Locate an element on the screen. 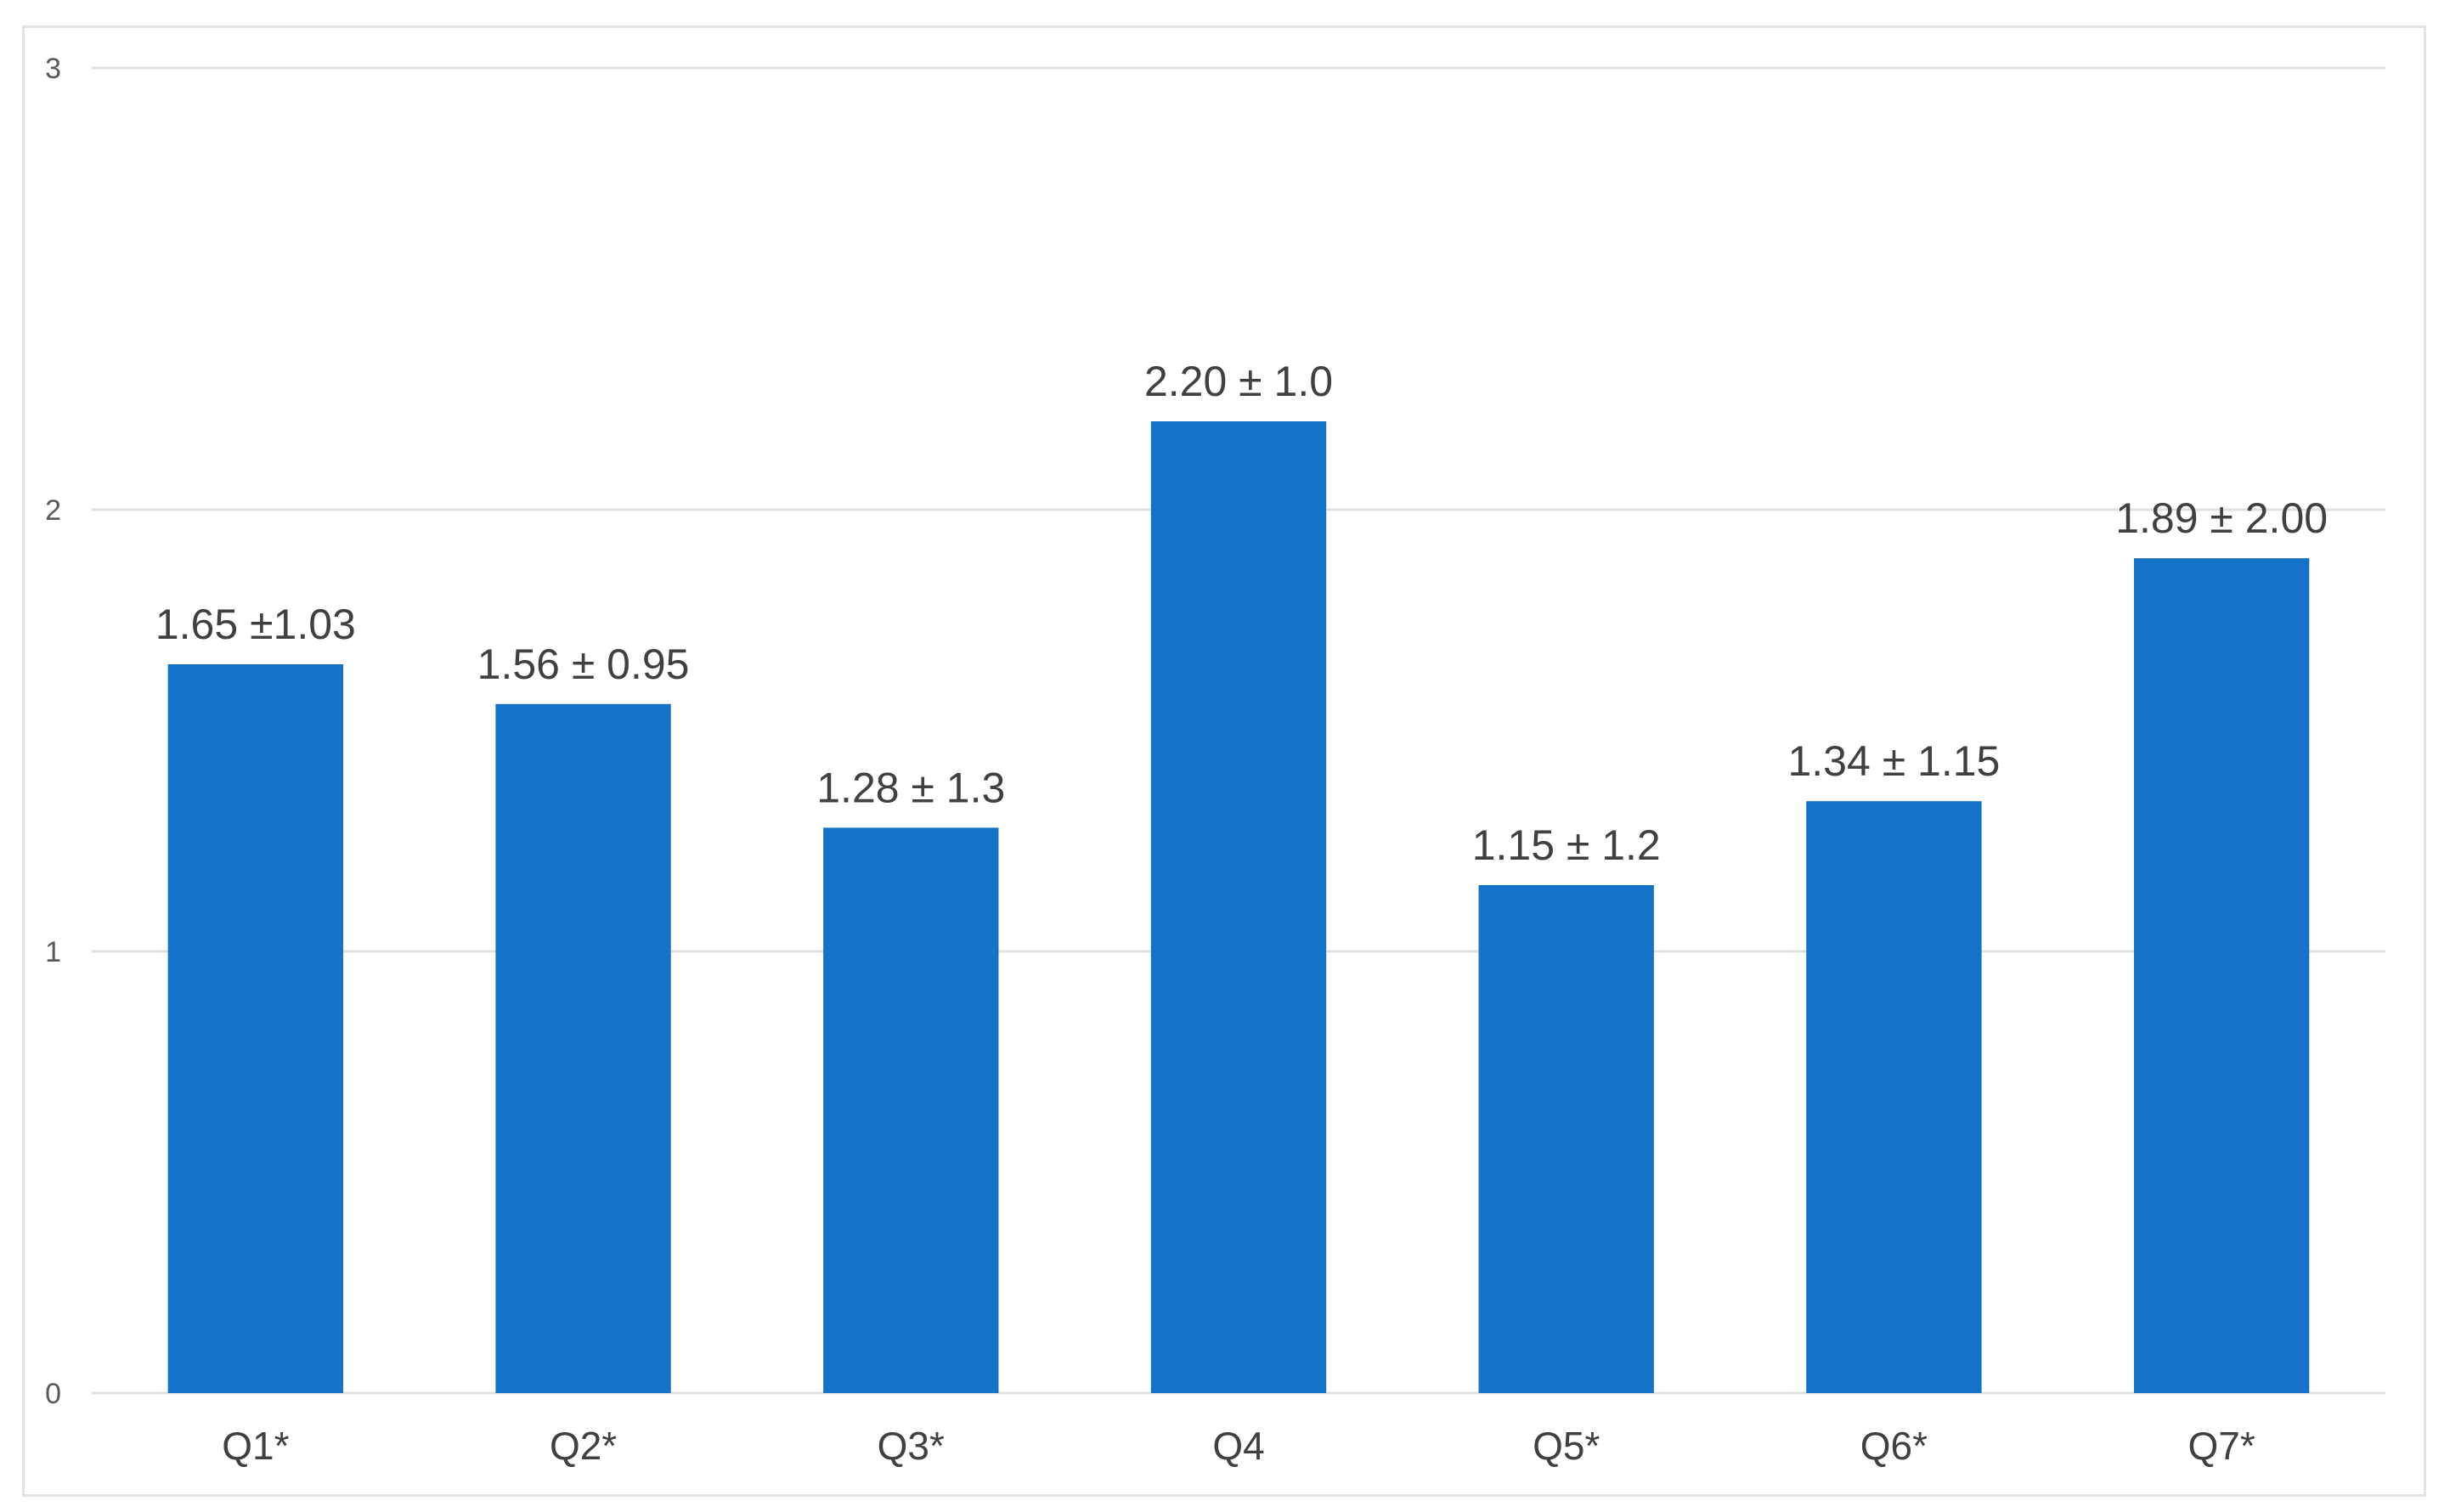 Image resolution: width=2450 pixels, height=1512 pixels. x-tick-label-Q4: Q4 is located at coordinates (1238, 1446).